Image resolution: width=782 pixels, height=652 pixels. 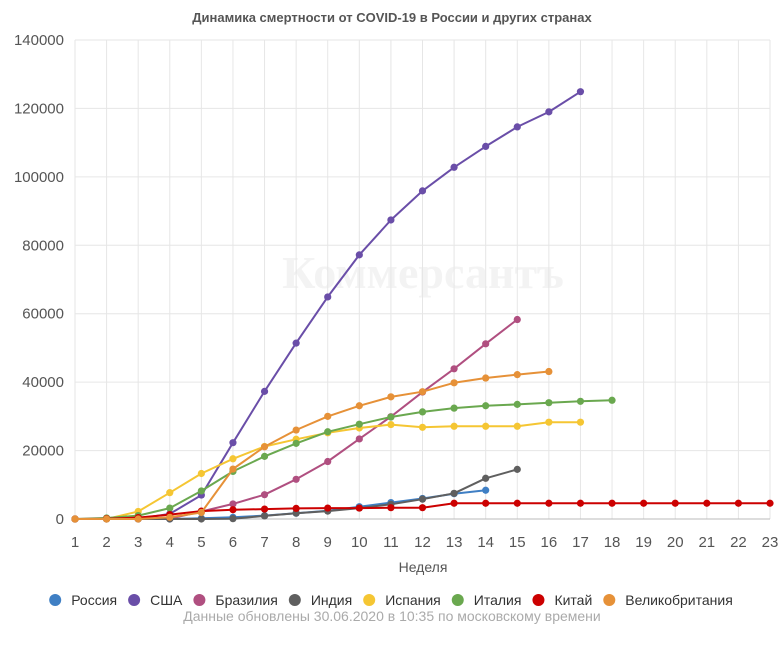 What do you see at coordinates (328, 542) in the screenshot?
I see `x-tick-label: 9` at bounding box center [328, 542].